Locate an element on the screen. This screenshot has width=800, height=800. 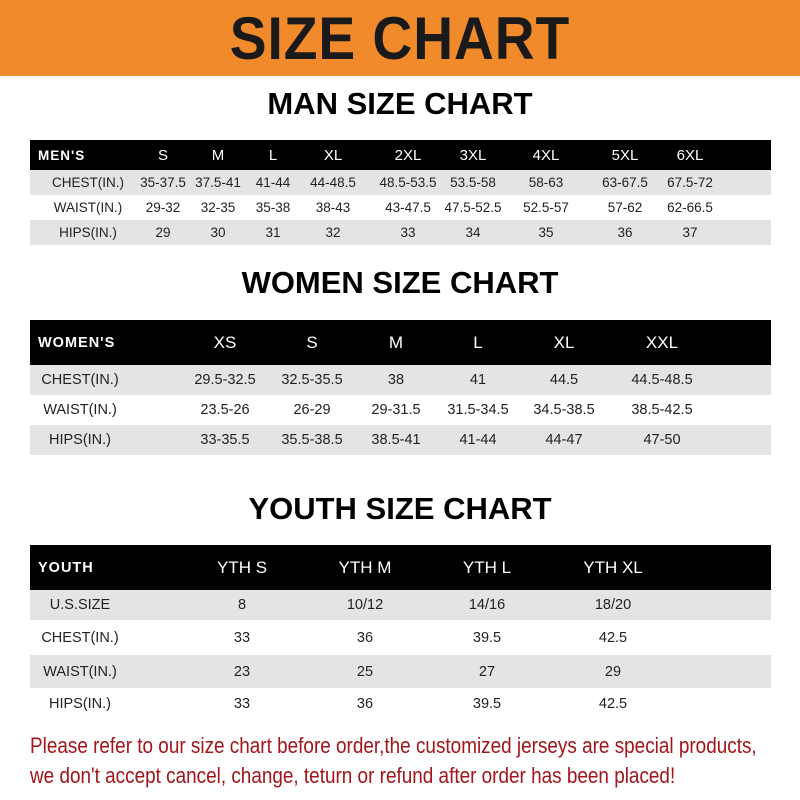
size-column-header: YTH S is located at coordinates (242, 567).